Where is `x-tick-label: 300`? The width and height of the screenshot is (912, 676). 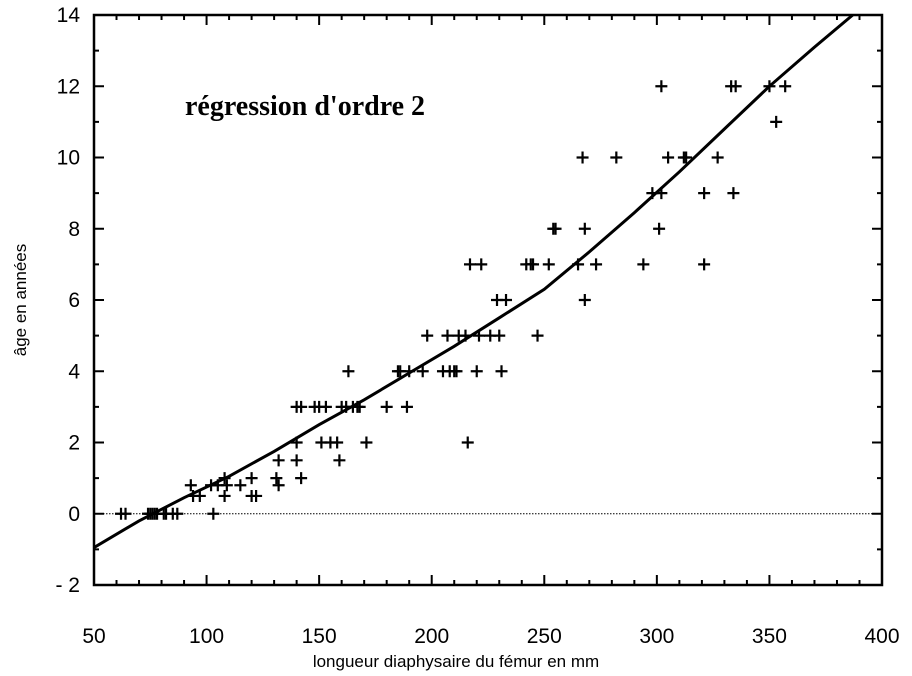
x-tick-label: 300 is located at coordinates (656, 636).